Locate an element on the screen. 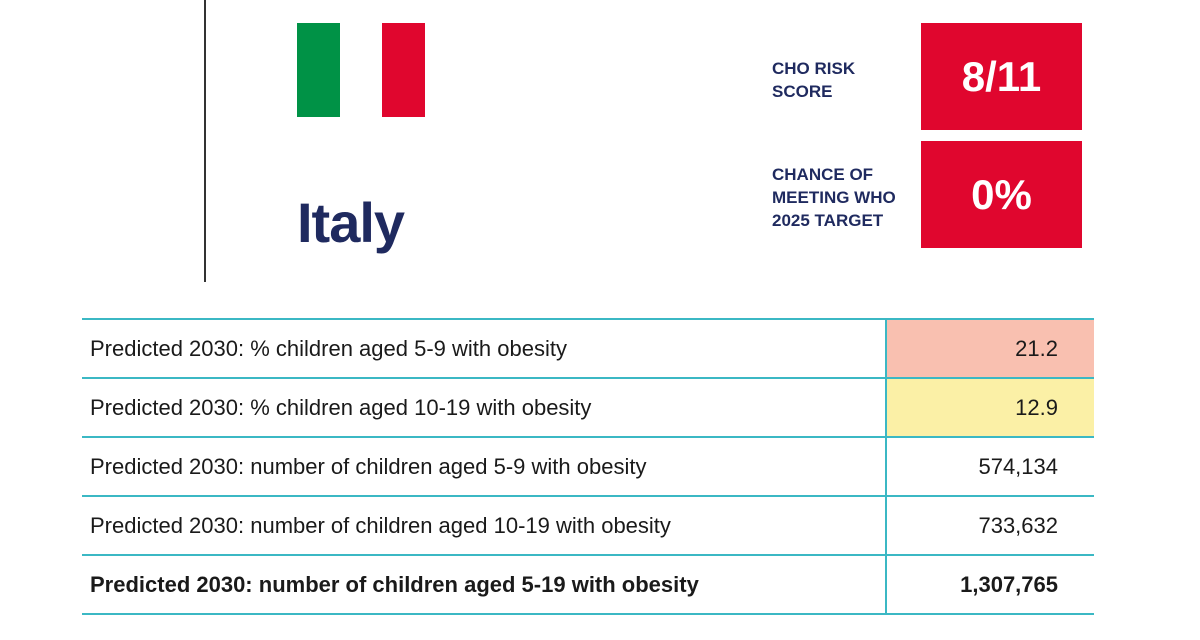 Image resolution: width=1200 pixels, height=640 pixels. country-name: Italy is located at coordinates (351, 222).